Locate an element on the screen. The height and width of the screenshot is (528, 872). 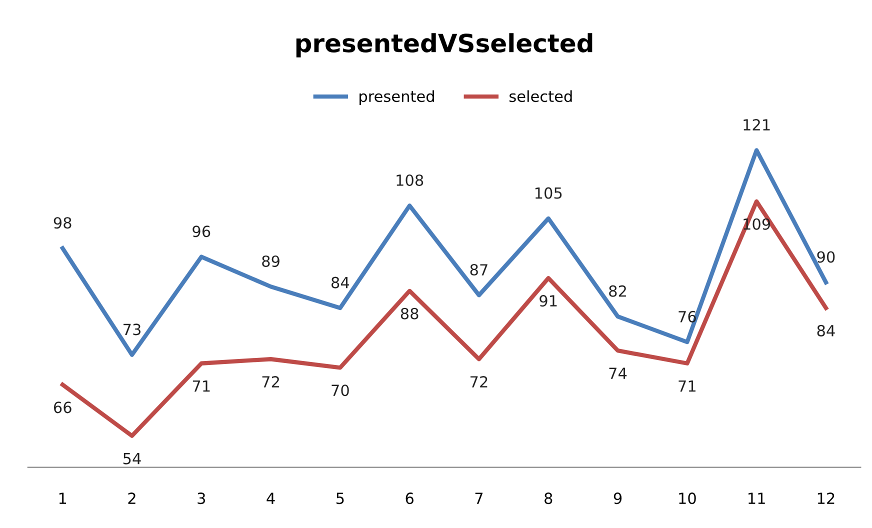
x-tick-label: 12 is located at coordinates (826, 498).